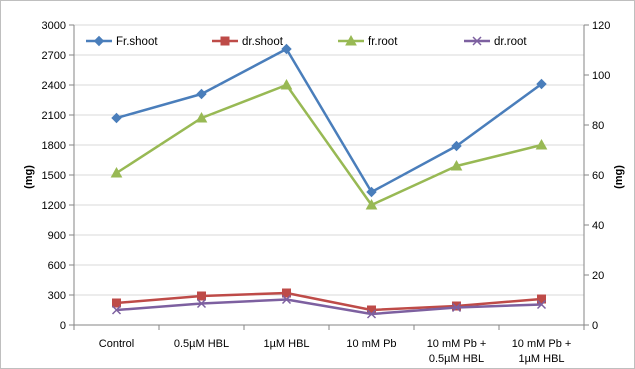 This screenshot has width=635, height=369. I want to click on x-tick-label: Control, so click(116, 344).